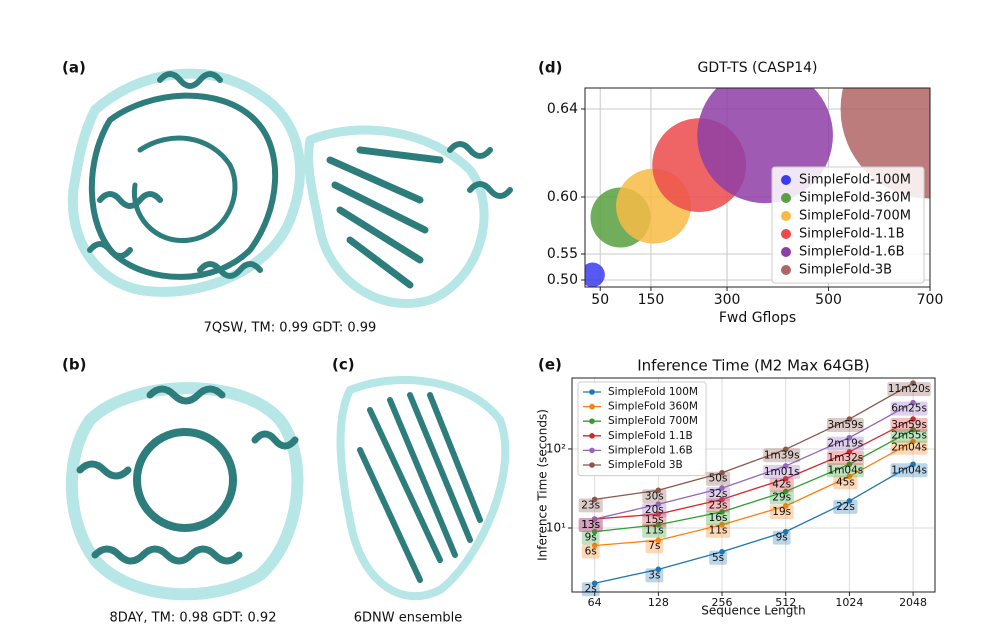  Describe the element at coordinates (654, 531) in the screenshot. I see `value-label: 11s` at that location.